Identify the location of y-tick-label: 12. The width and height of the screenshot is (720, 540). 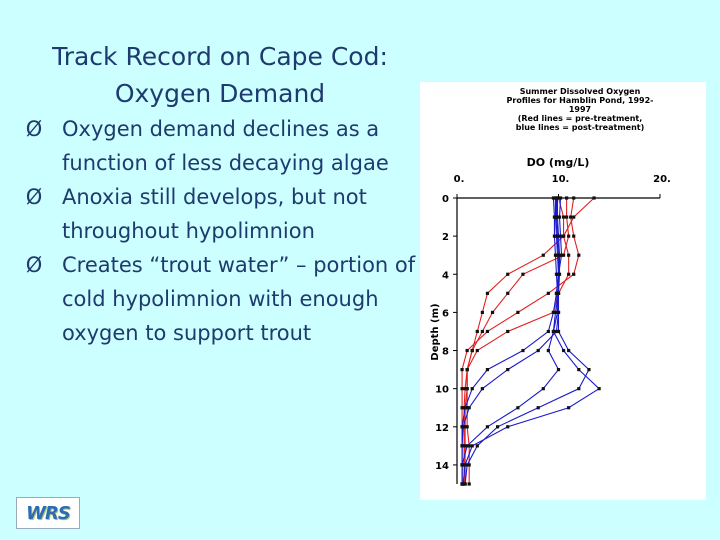
(442, 428).